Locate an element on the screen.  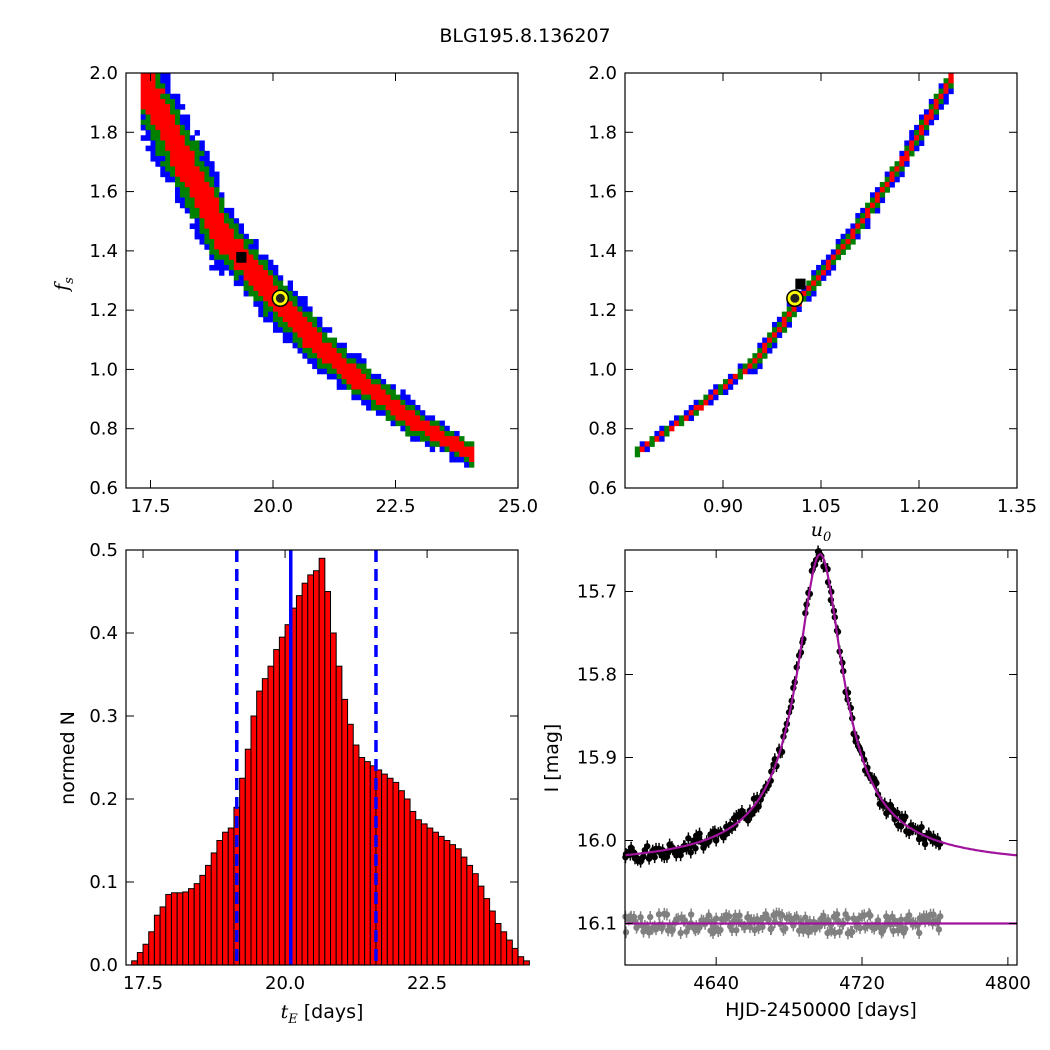
density-peak-cell is located at coordinates (239, 260).